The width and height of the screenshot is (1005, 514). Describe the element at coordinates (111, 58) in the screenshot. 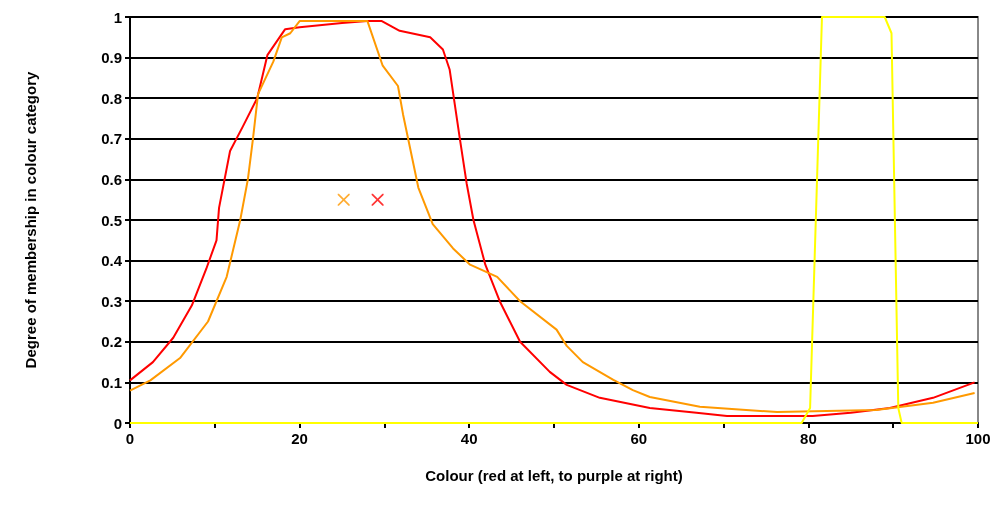

I see `y-tick-label: 0.9` at that location.